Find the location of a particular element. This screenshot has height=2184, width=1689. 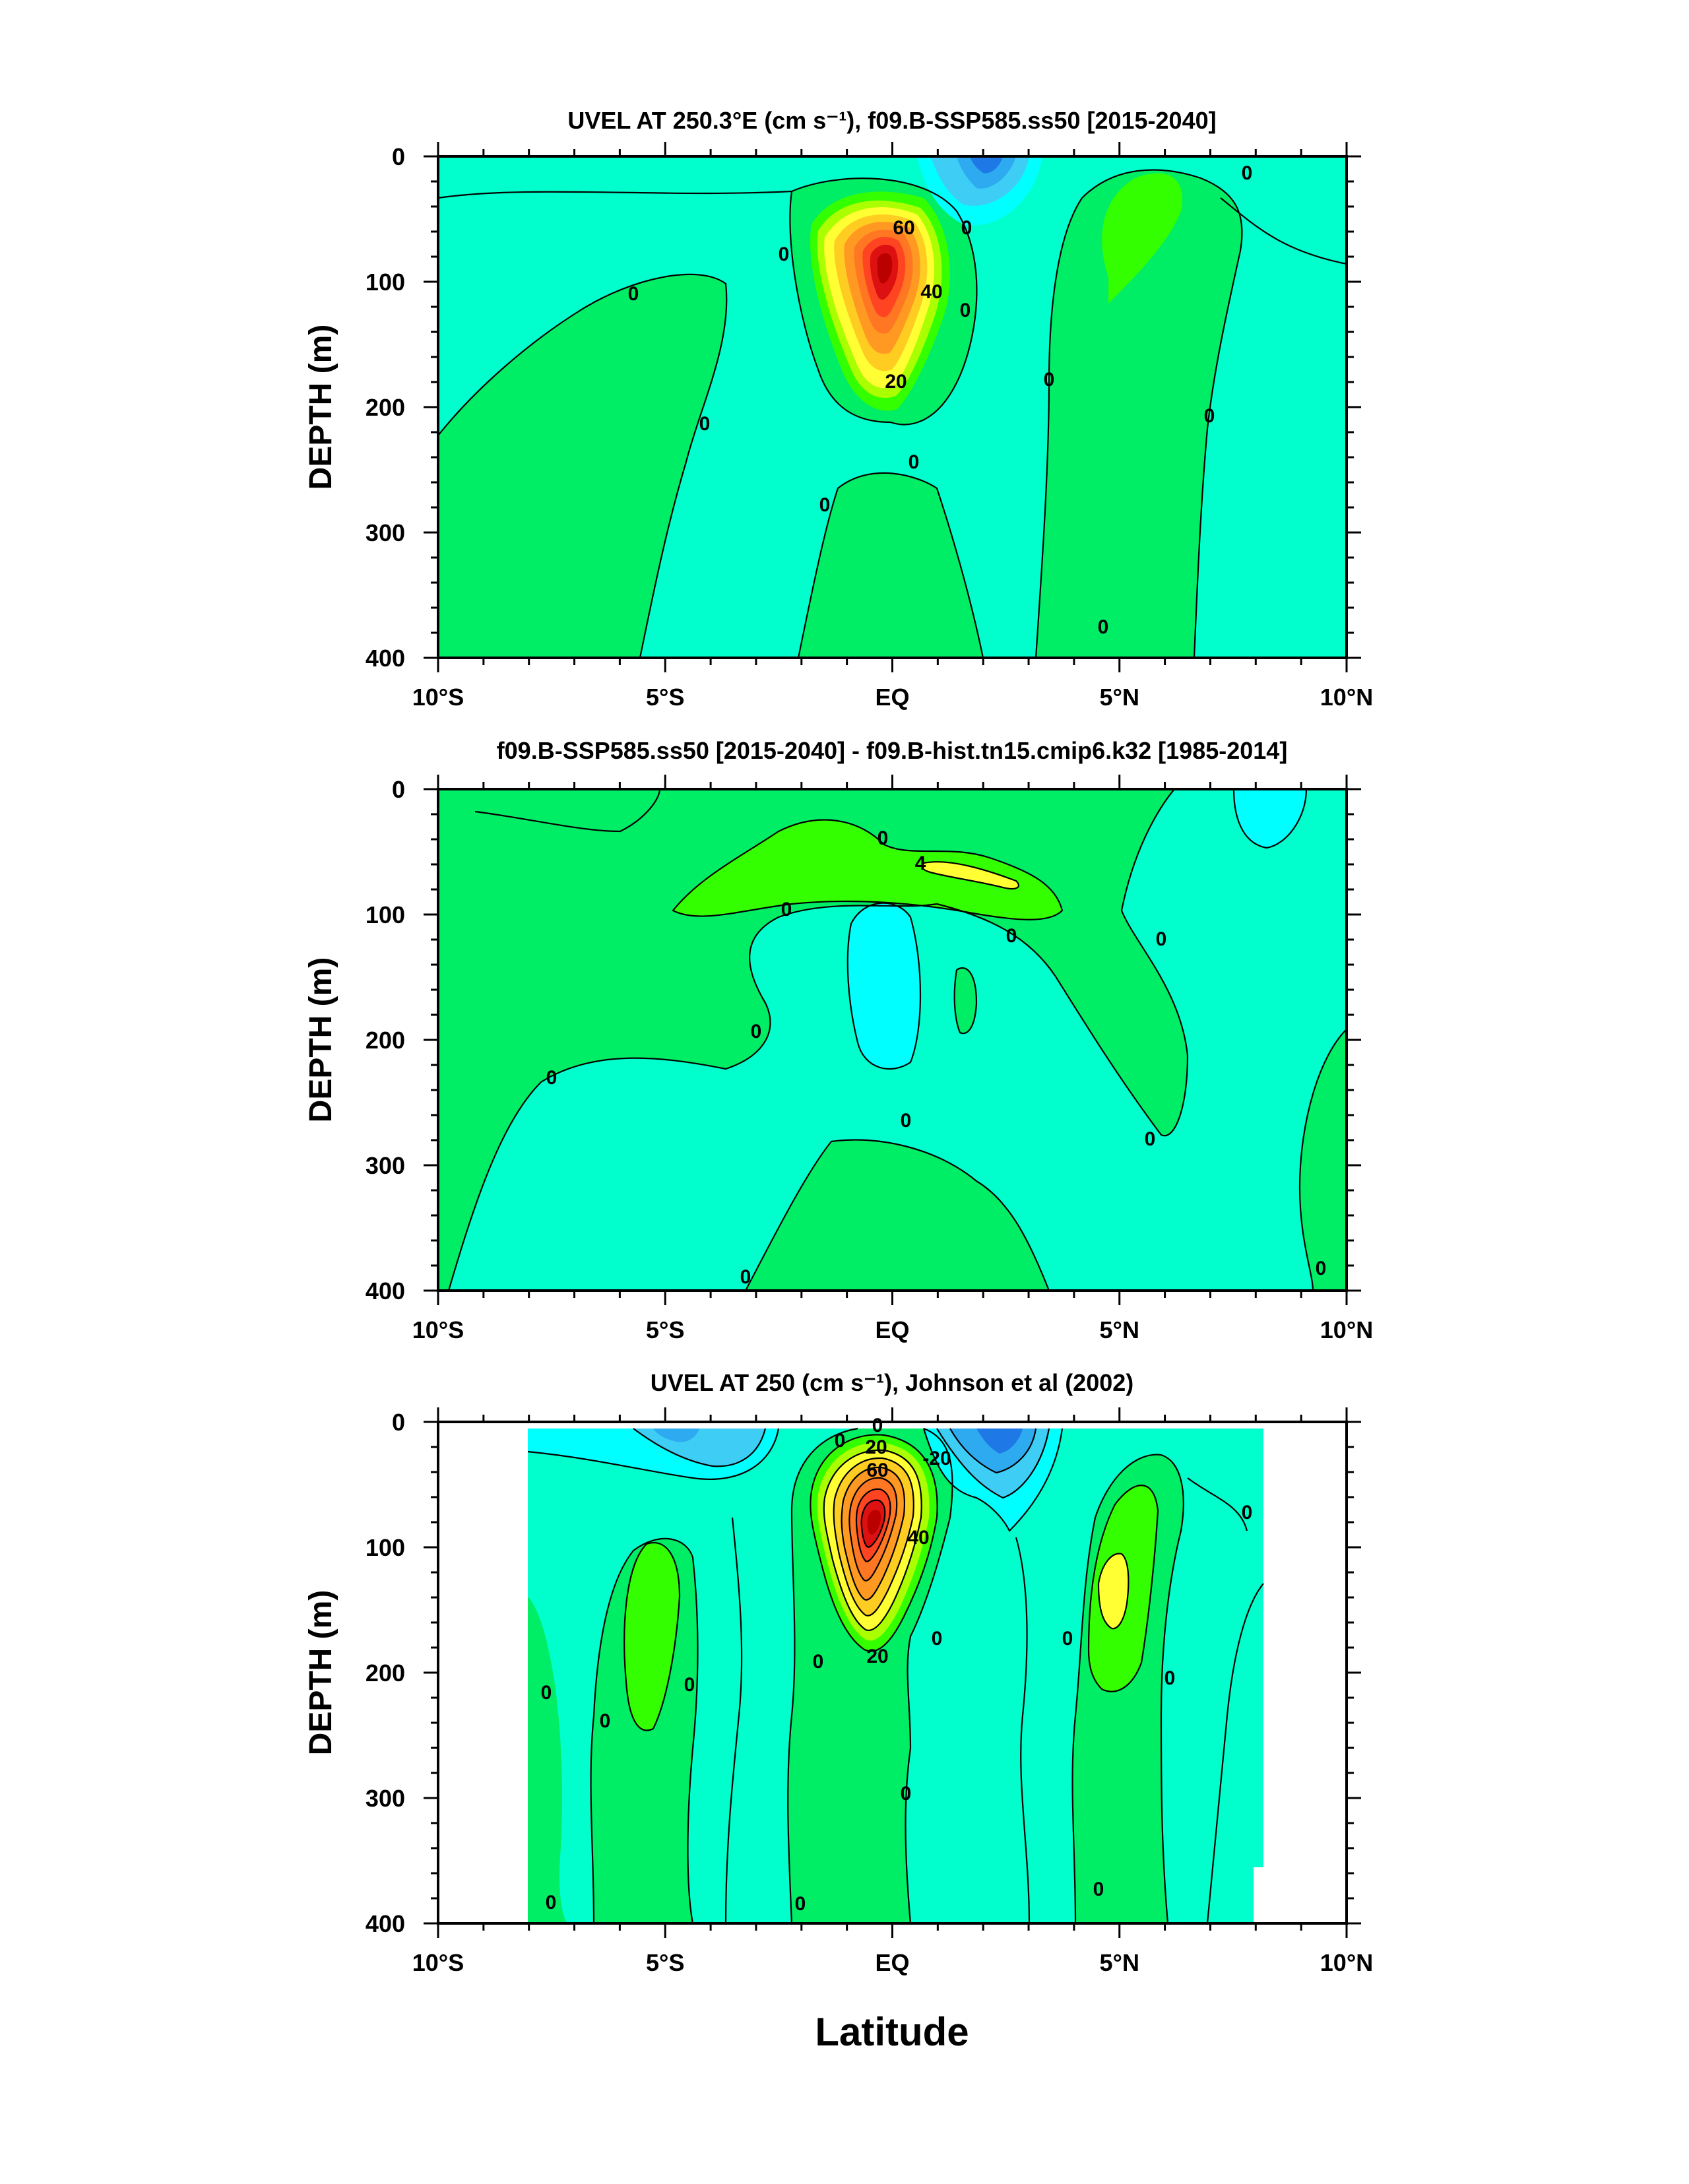

clabel: 60 is located at coordinates (903, 228).